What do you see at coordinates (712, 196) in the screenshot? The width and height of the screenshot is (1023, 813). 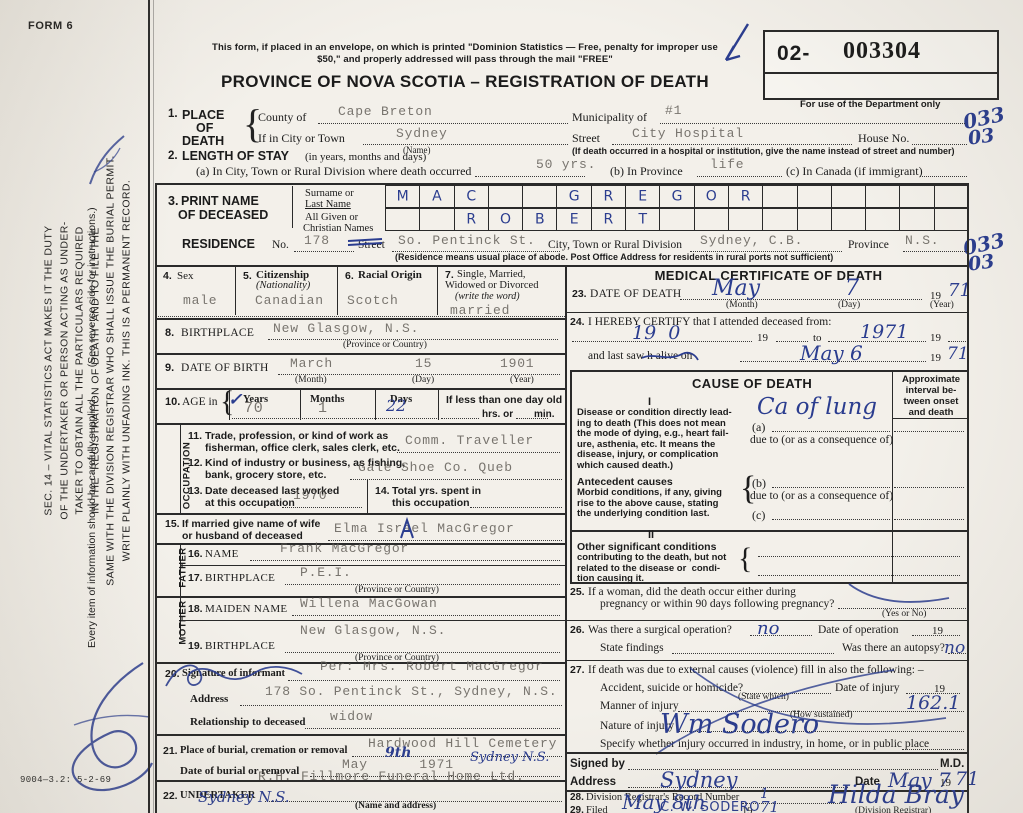 I see `surname-cell-9: O` at bounding box center [712, 196].